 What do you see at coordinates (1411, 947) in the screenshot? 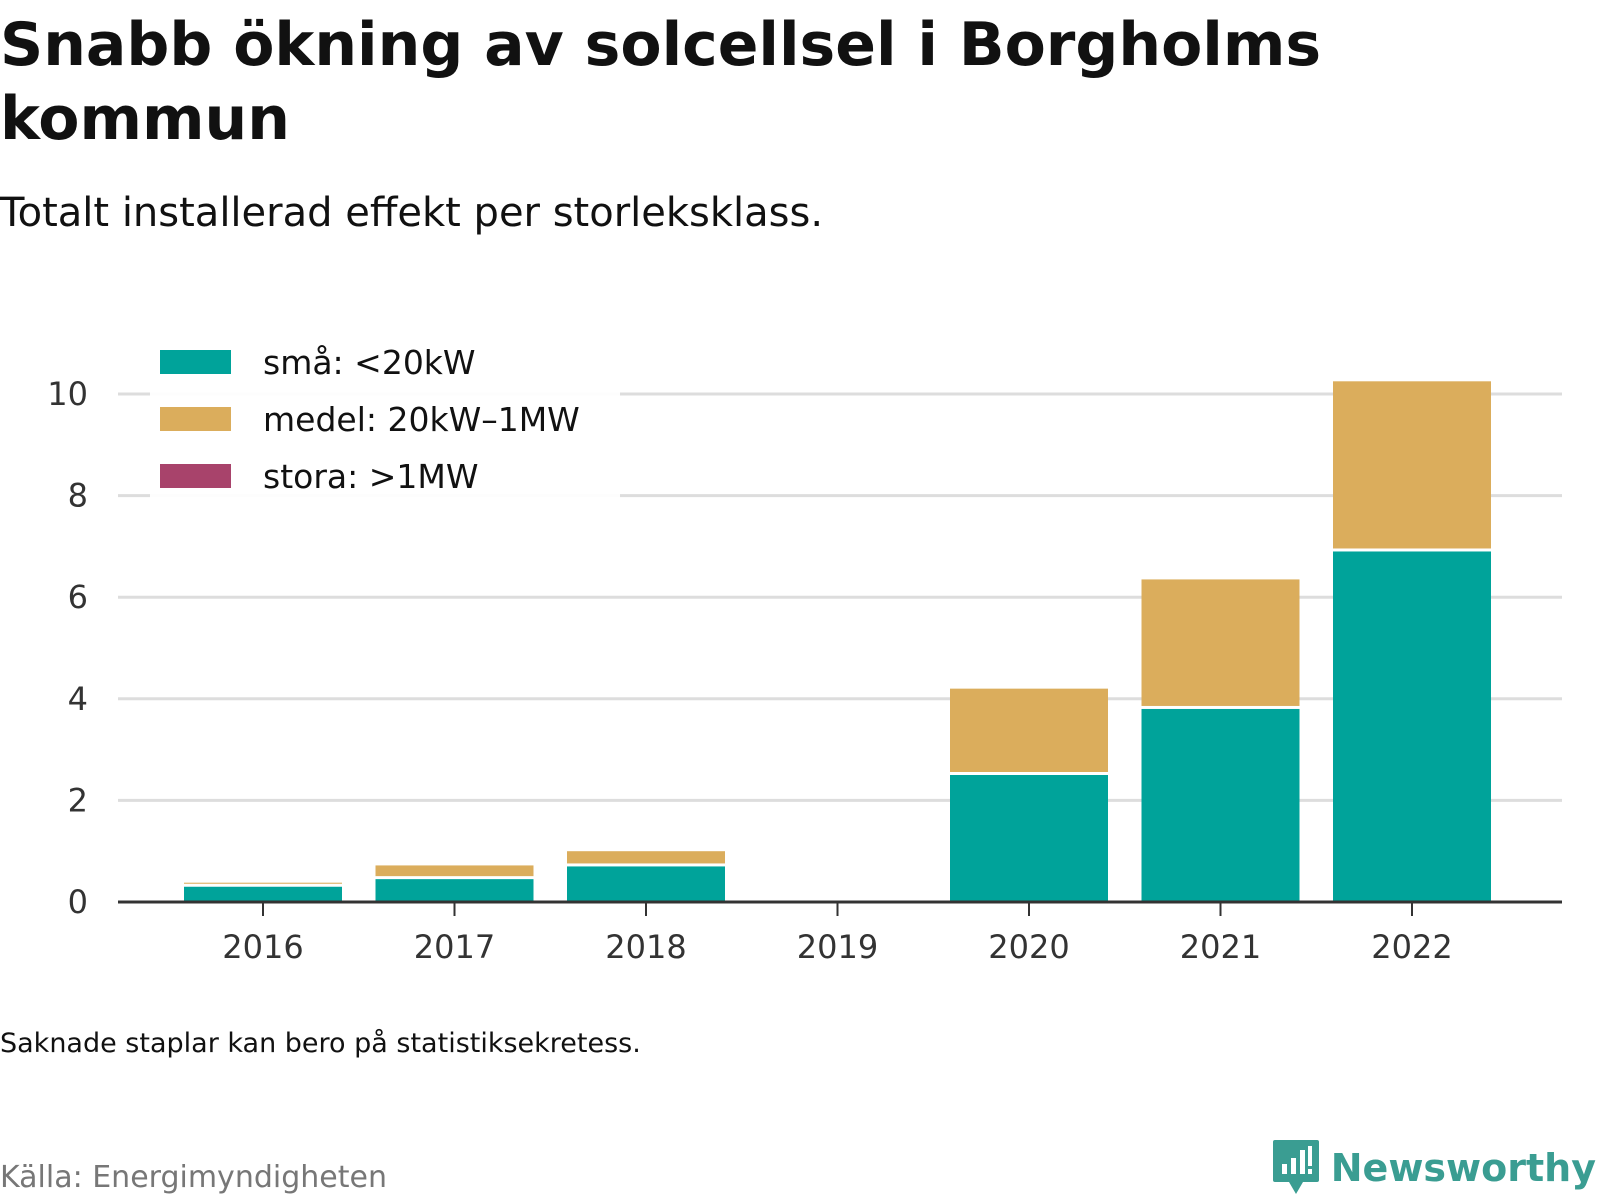
I see `x-tick-label: 2022` at bounding box center [1411, 947].